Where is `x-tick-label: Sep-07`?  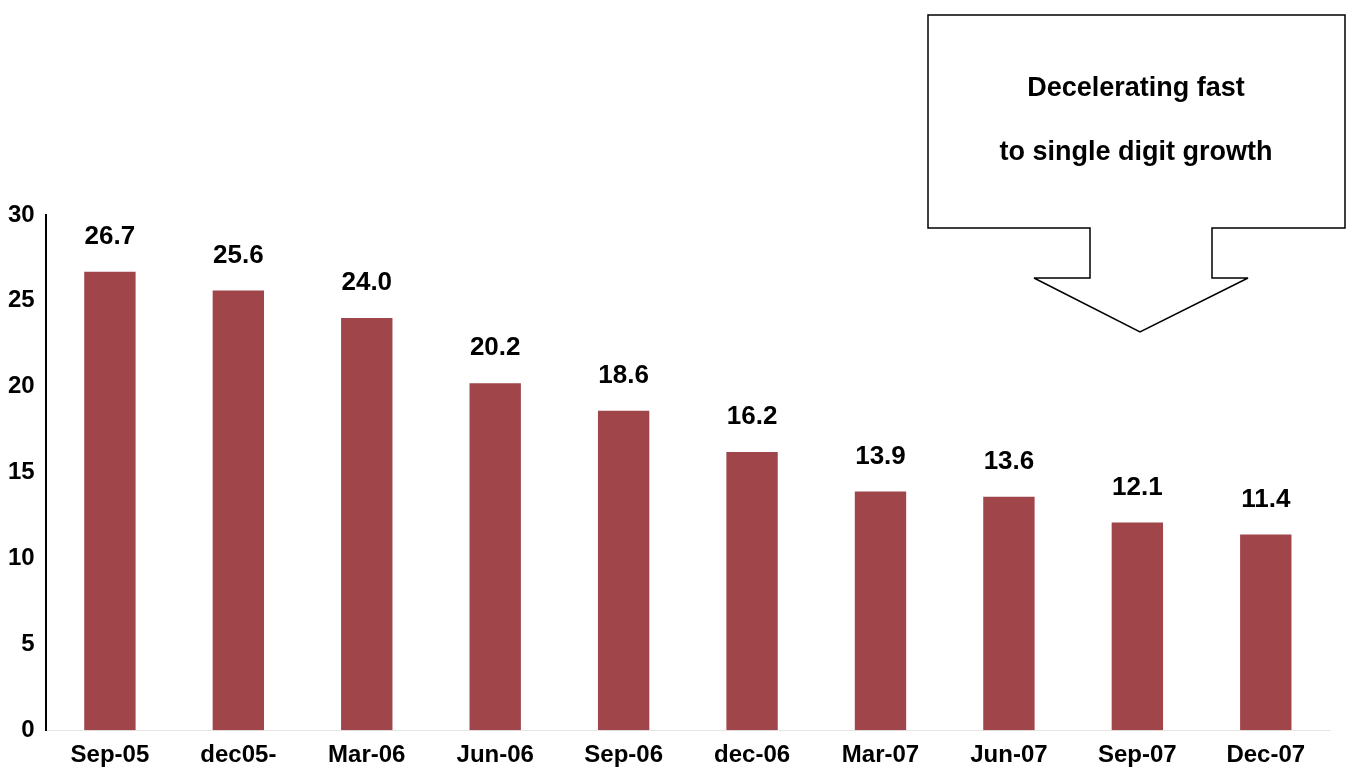 x-tick-label: Sep-07 is located at coordinates (1137, 754).